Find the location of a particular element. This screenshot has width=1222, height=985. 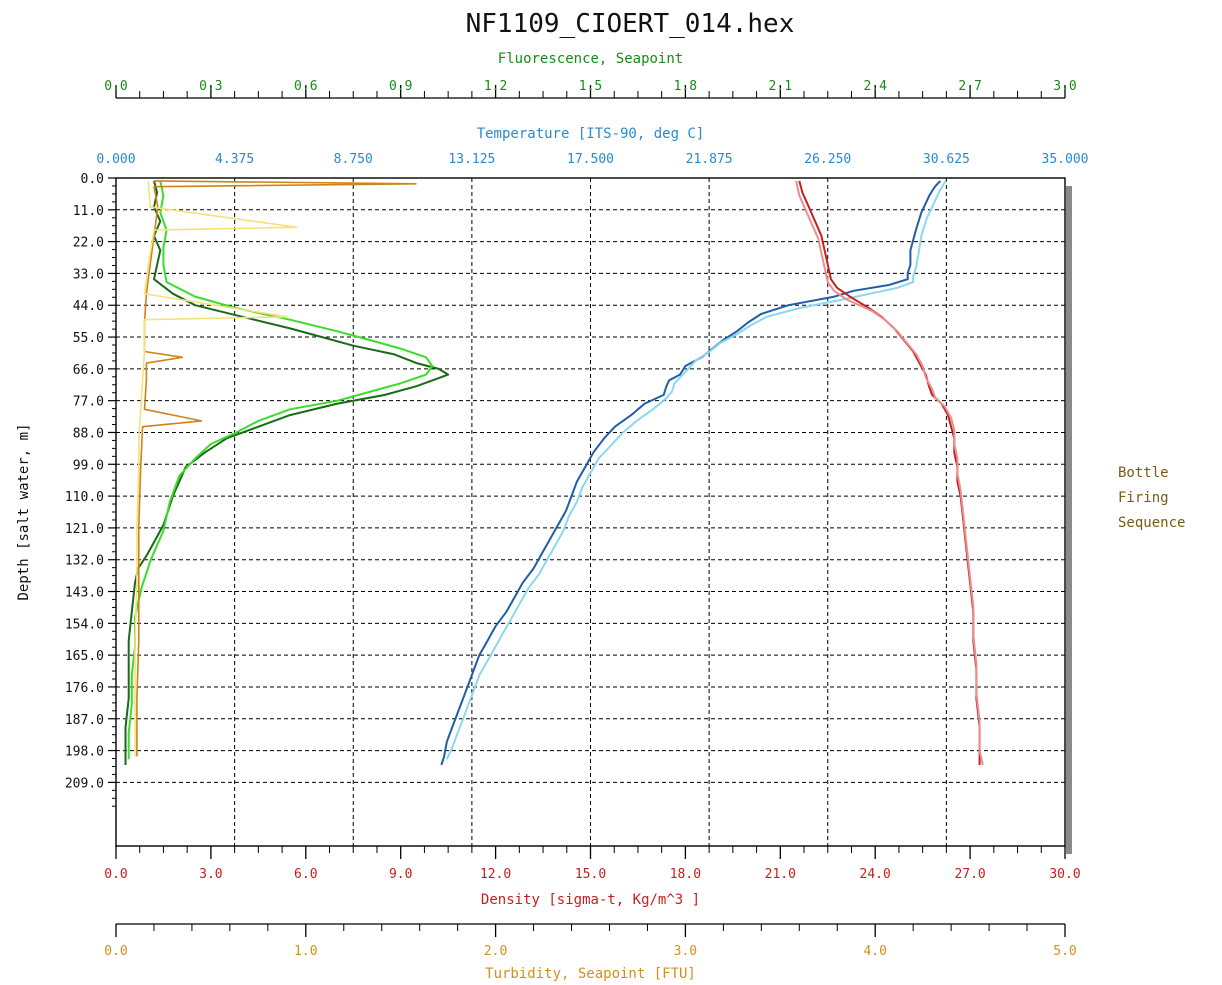

density-tick-label: 18.0 is located at coordinates (685, 874).